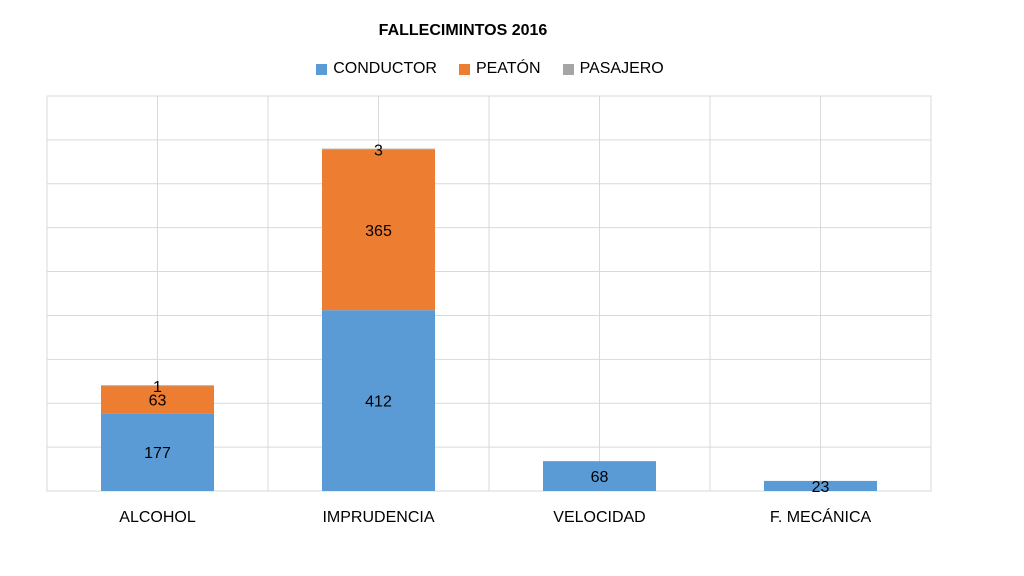 The width and height of the screenshot is (1024, 576). Describe the element at coordinates (378, 151) in the screenshot. I see `data-label: 3` at that location.